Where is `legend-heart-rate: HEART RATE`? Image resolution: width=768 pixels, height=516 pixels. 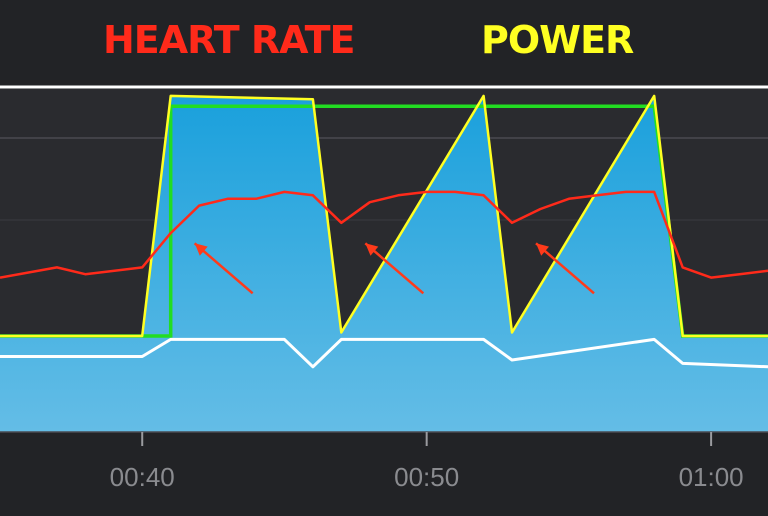 legend-heart-rate: HEART RATE is located at coordinates (229, 40).